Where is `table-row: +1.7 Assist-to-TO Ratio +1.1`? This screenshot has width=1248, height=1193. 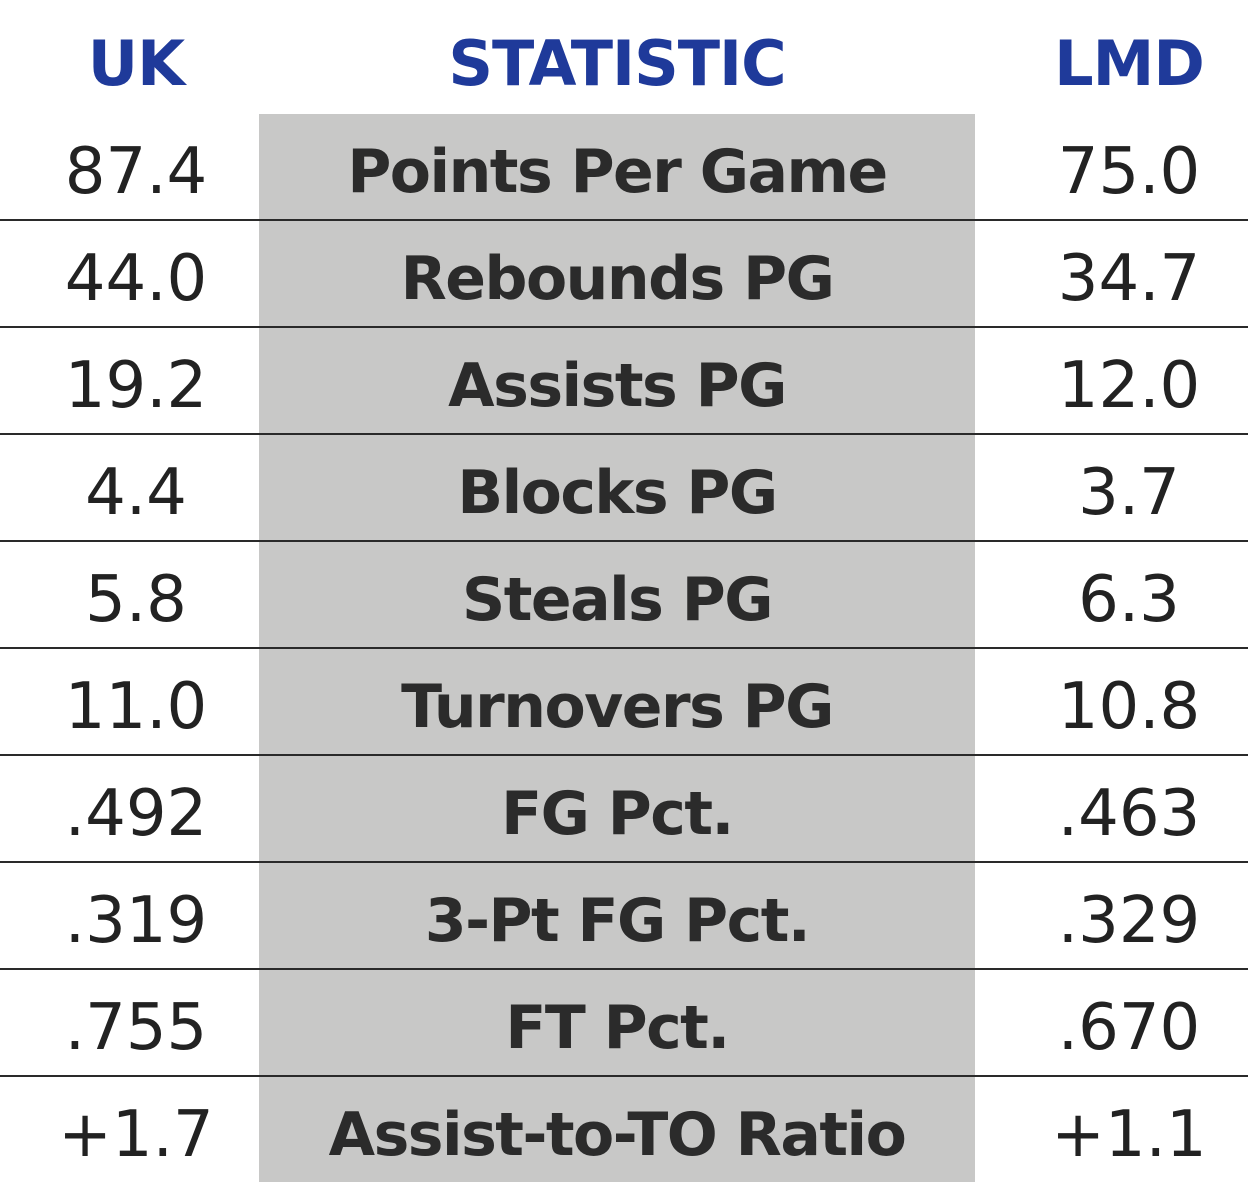 table-row: +1.7 Assist-to-TO Ratio +1.1 is located at coordinates (624, 1130).